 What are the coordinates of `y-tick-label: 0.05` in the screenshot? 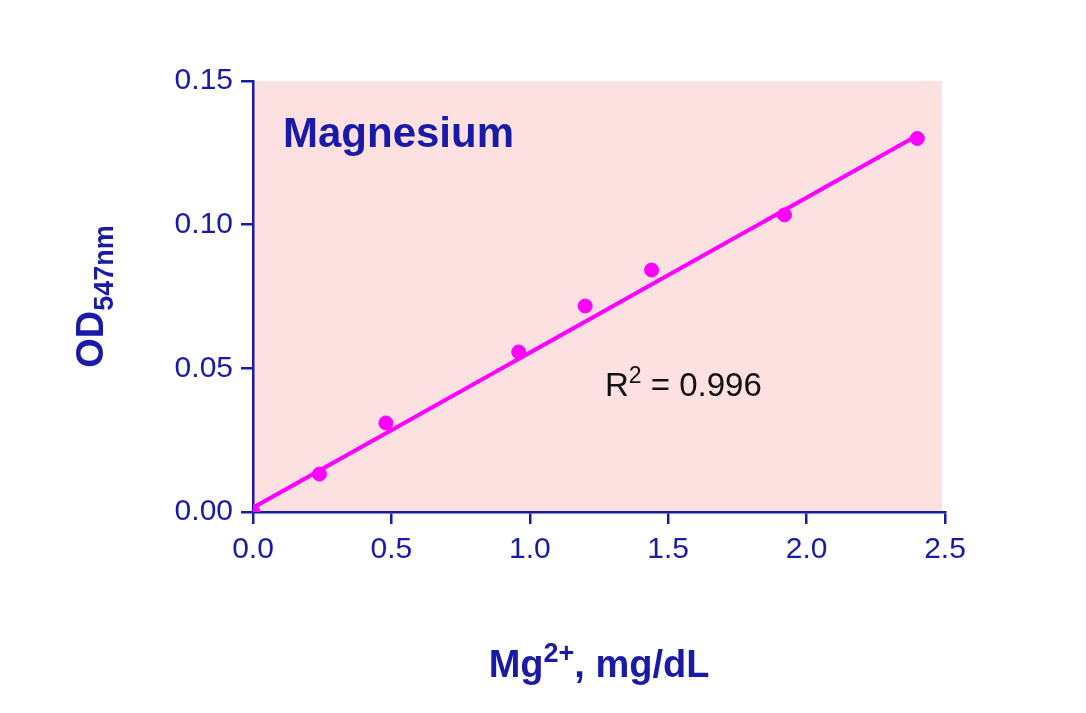 It's located at (203, 366).